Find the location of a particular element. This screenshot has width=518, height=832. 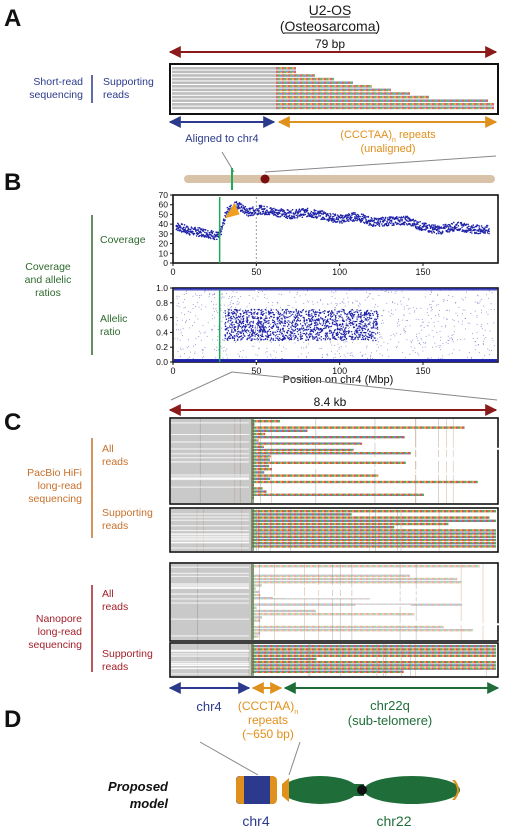

short-read is located at coordinates (224, 100).